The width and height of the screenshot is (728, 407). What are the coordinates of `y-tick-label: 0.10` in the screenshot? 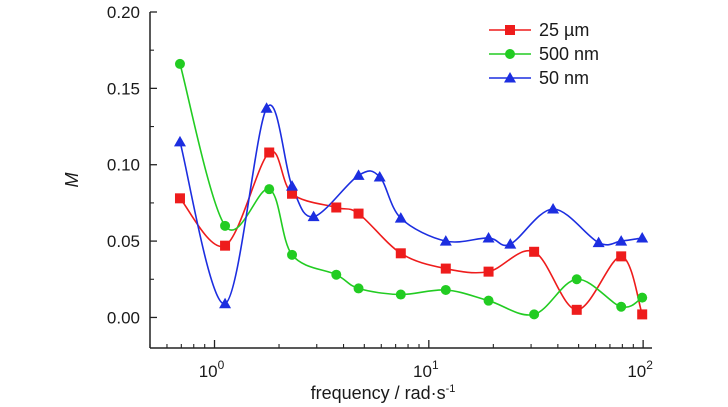 It's located at (123, 165).